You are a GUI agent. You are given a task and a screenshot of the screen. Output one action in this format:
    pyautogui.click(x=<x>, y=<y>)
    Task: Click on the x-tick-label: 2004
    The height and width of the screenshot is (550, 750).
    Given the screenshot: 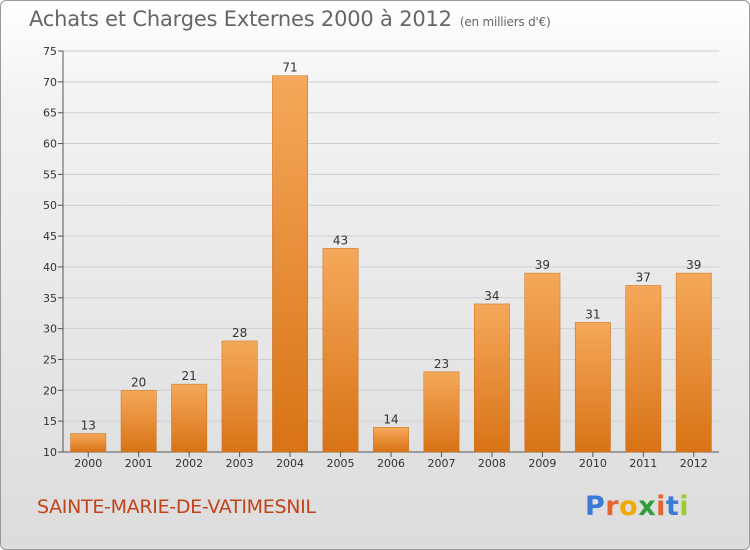 What is the action you would take?
    pyautogui.click(x=290, y=463)
    